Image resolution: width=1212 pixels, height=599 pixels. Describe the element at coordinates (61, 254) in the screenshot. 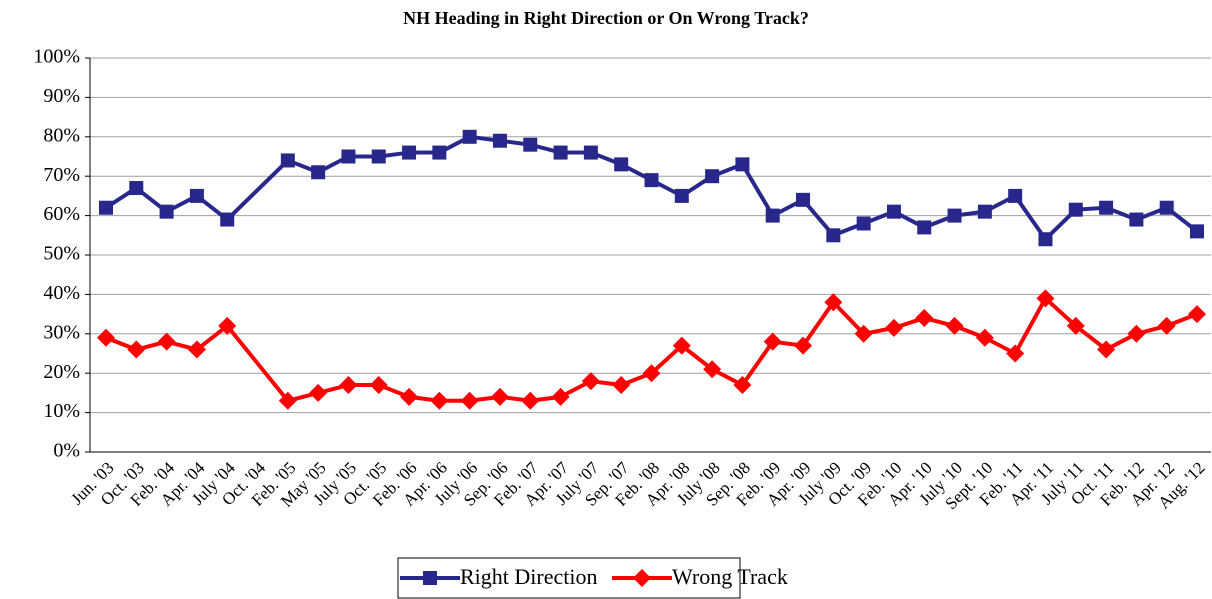

I see `y-tick-label: 50%` at that location.